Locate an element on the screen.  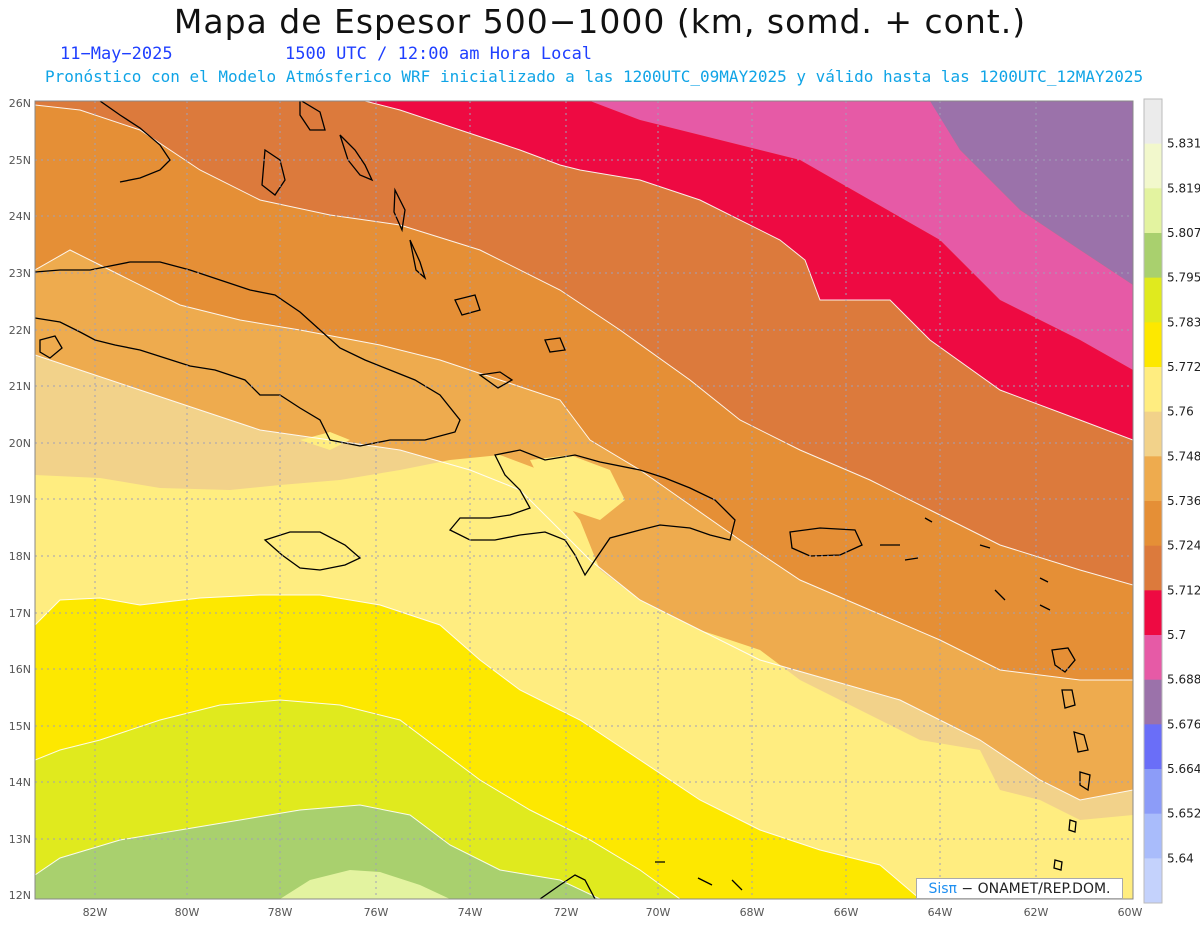
grenada is located at coordinates (1058, 865).